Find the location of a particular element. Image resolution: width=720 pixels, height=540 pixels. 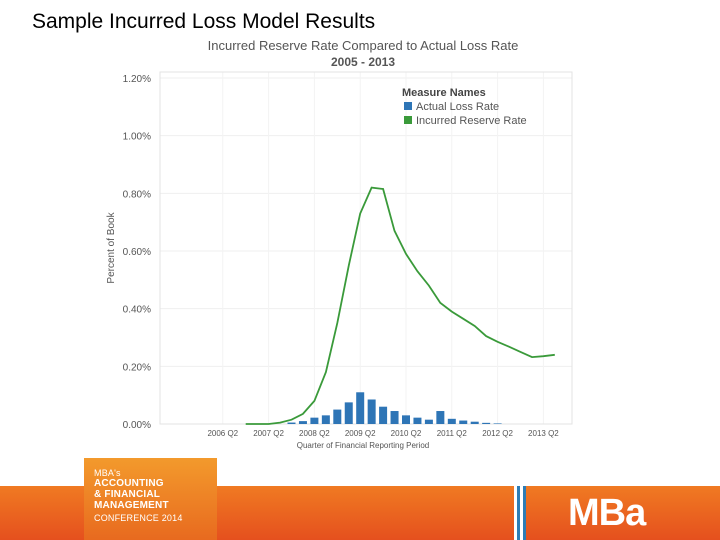

legend-swatch-incurred-reserve-rate is located at coordinates (408, 120).